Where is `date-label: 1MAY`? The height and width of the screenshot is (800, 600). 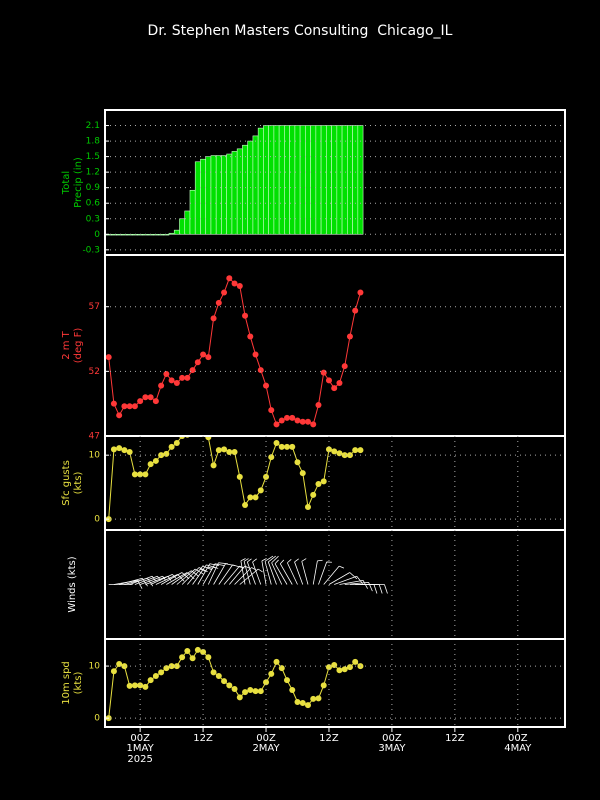
date-label: 1MAY is located at coordinates (141, 748).